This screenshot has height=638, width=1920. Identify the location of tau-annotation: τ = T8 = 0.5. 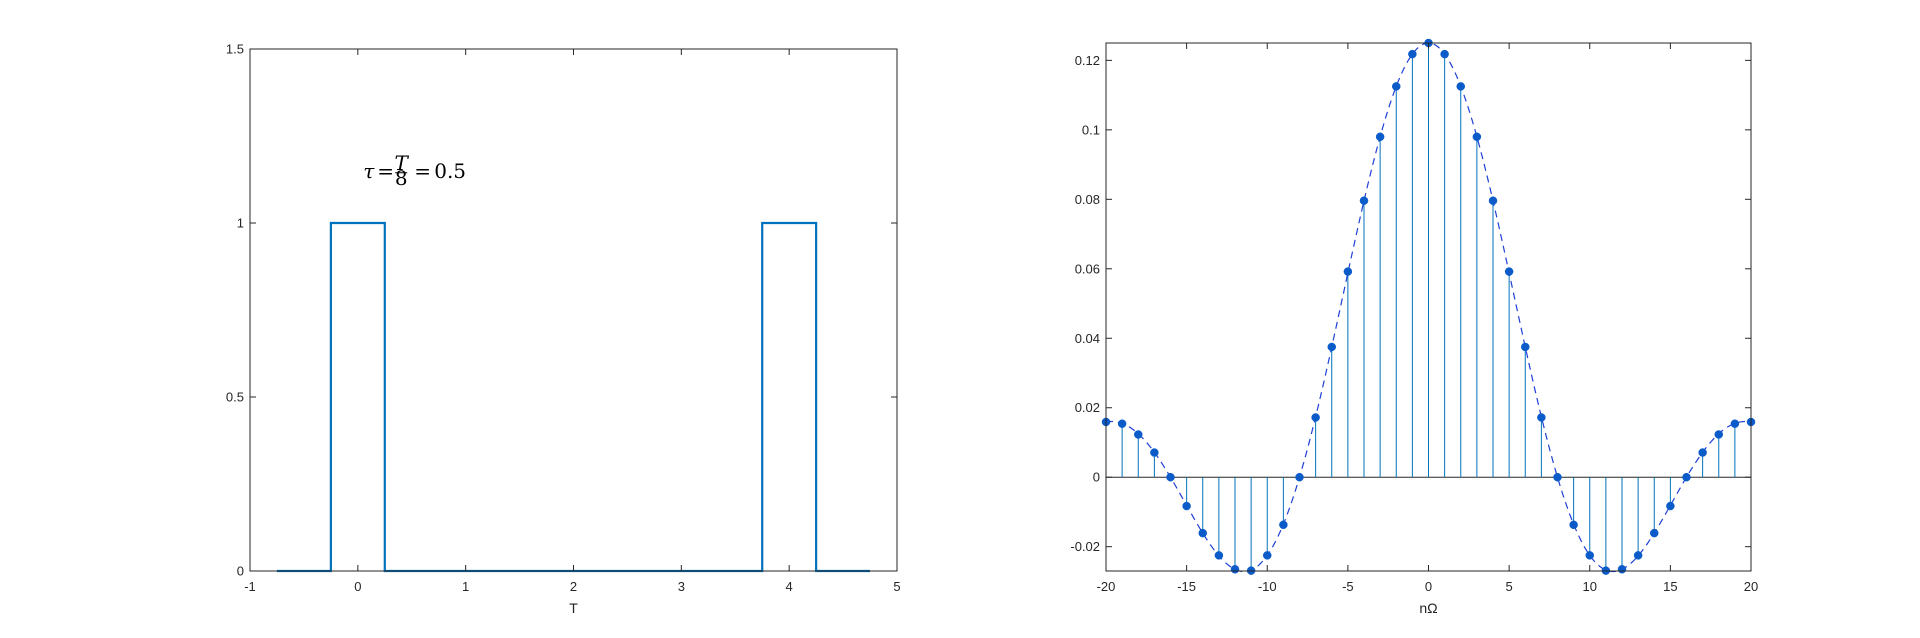
(414, 170).